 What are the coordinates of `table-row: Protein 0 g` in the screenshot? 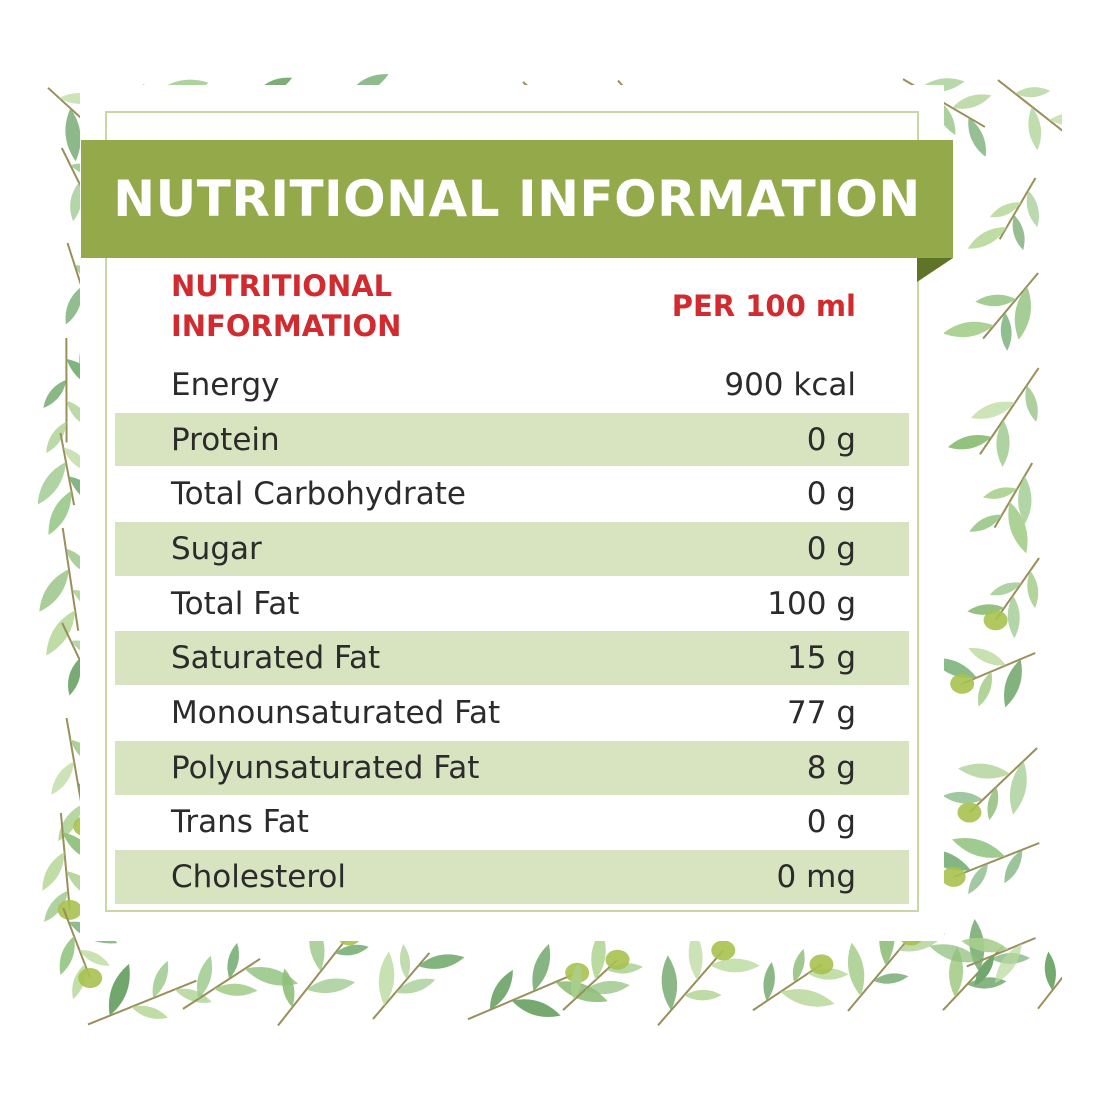 It's located at (512, 439).